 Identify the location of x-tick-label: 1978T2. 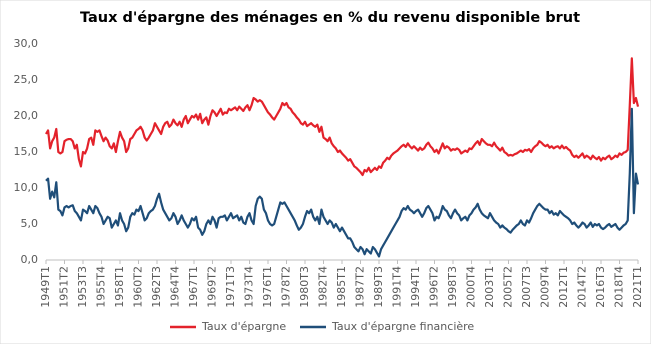
(286, 287).